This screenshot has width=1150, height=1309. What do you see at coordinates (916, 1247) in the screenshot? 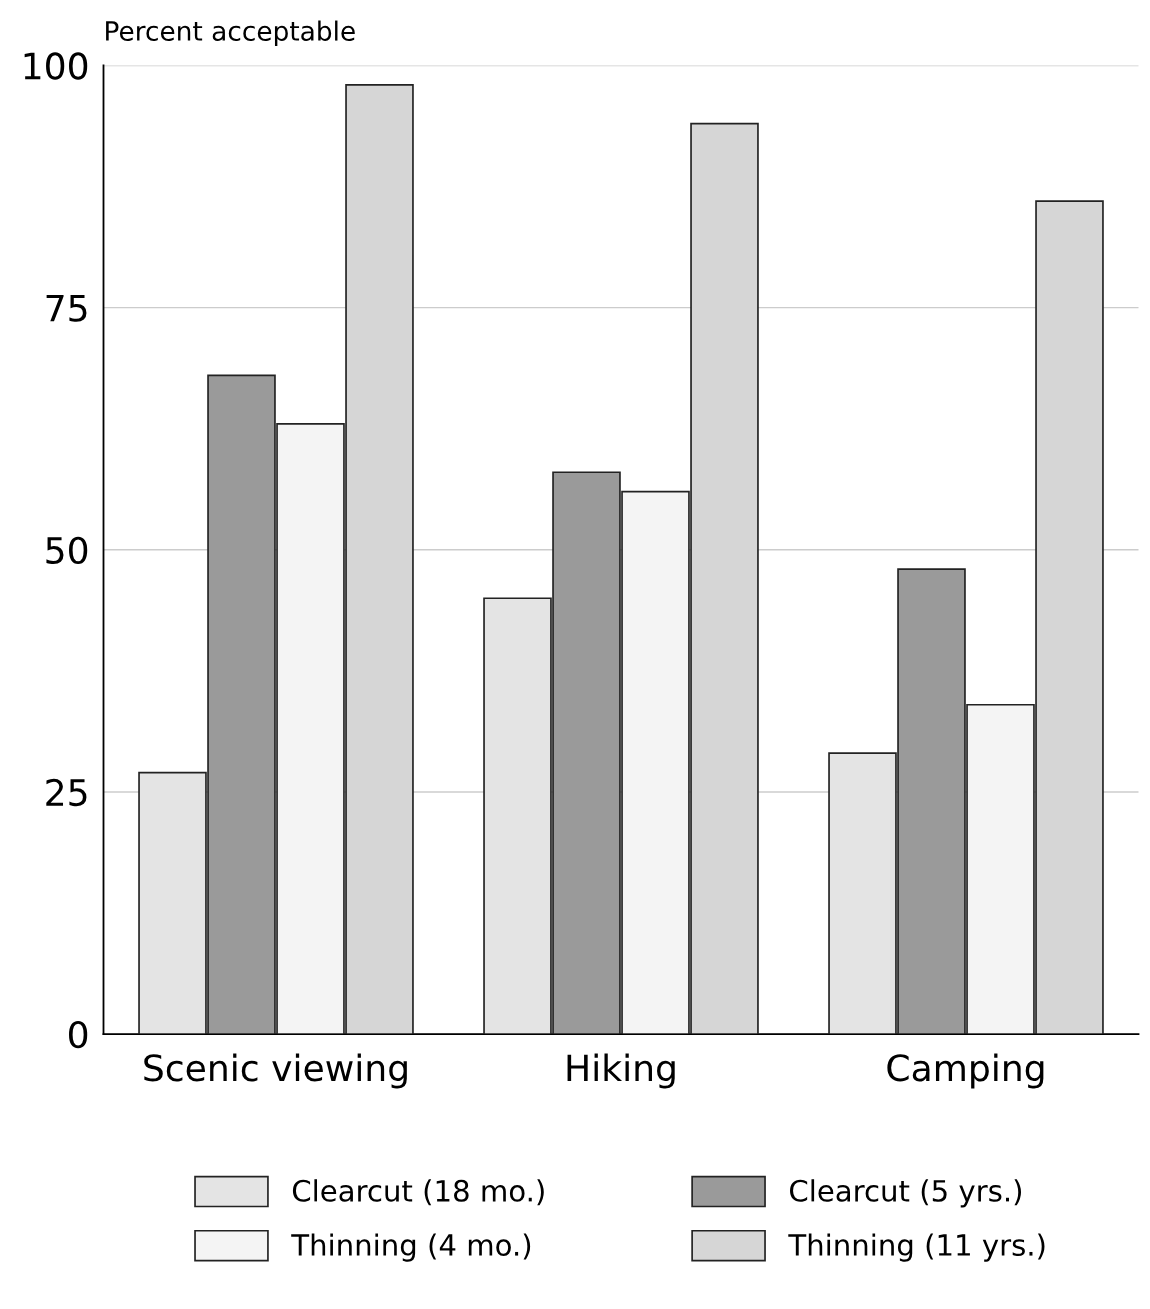
I see `legend-label: Thinning (11 yrs.)` at bounding box center [916, 1247].